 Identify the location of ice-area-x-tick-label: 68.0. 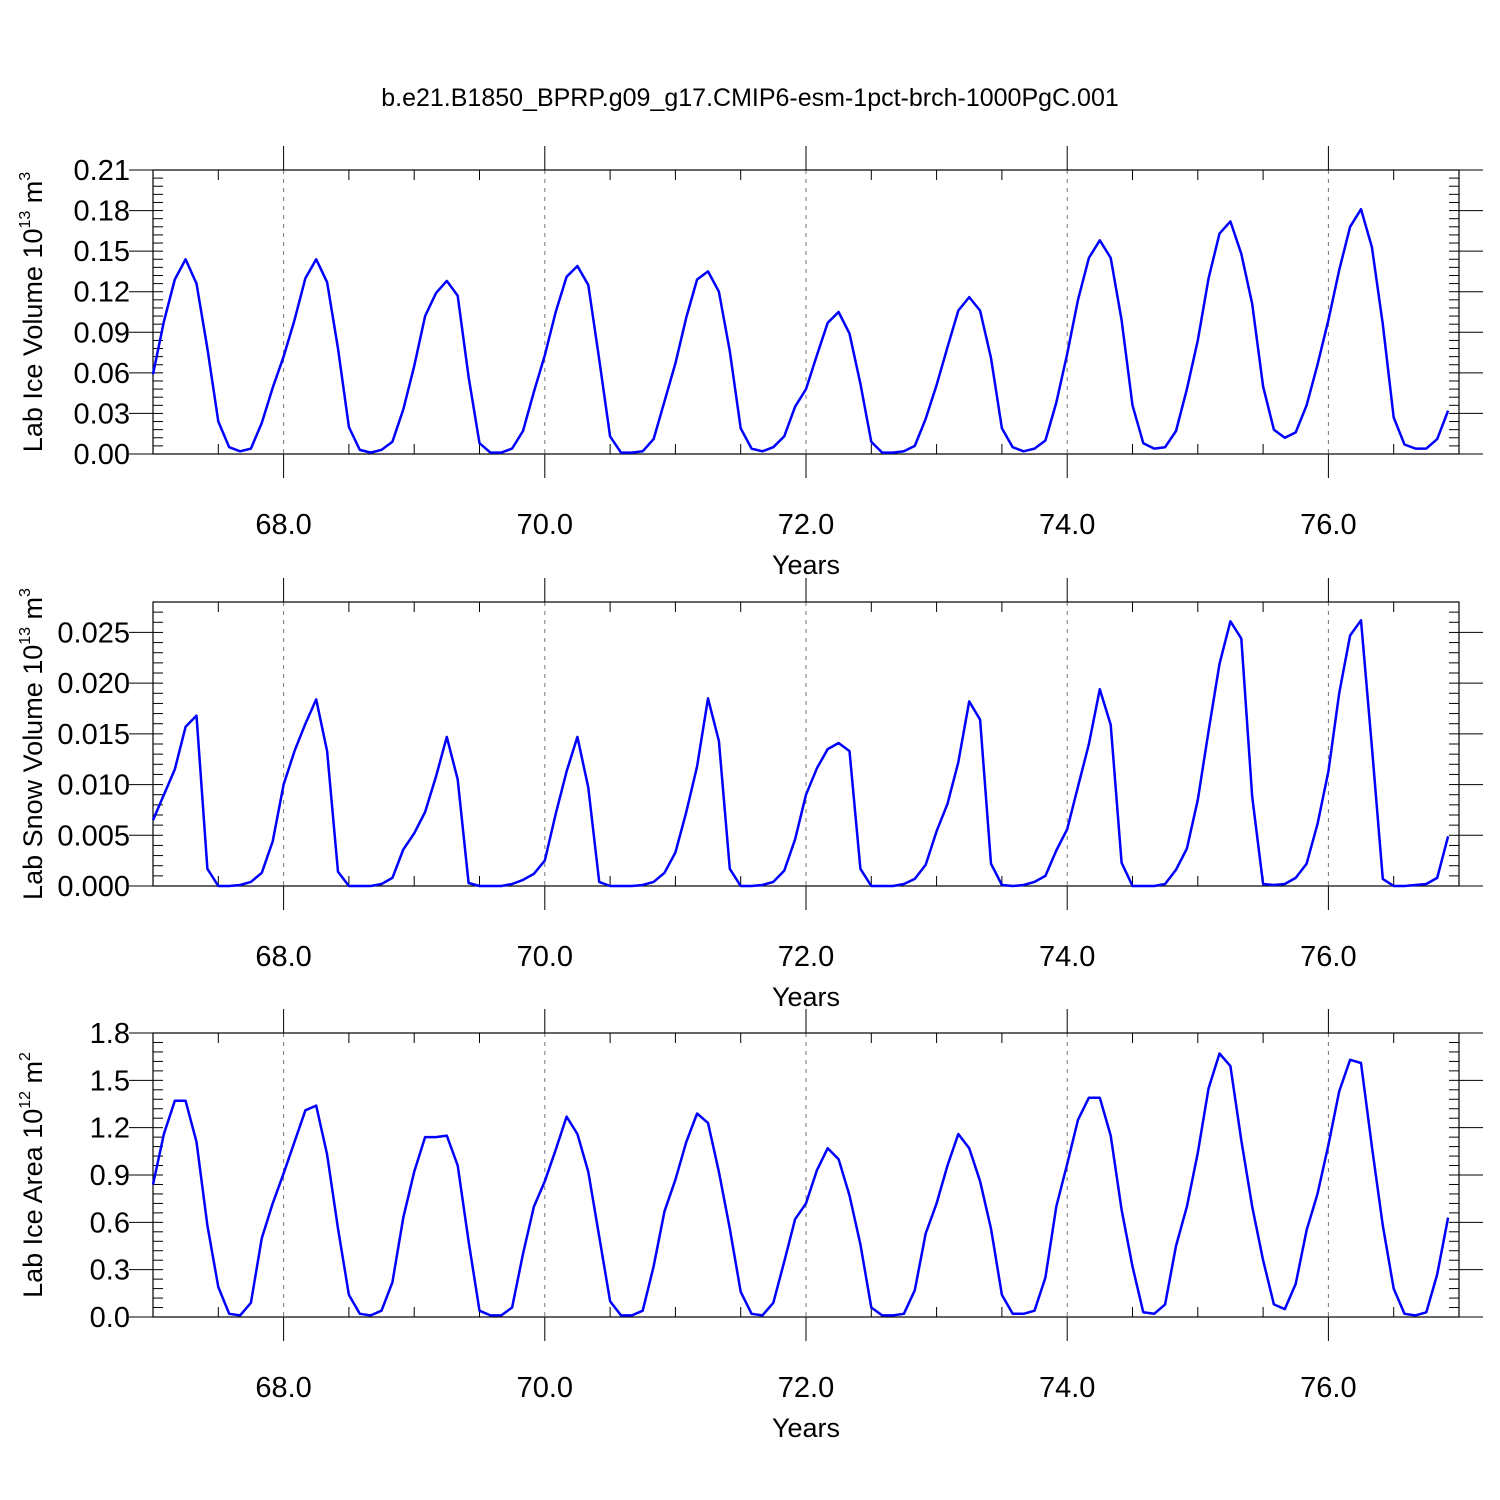
(283, 1388).